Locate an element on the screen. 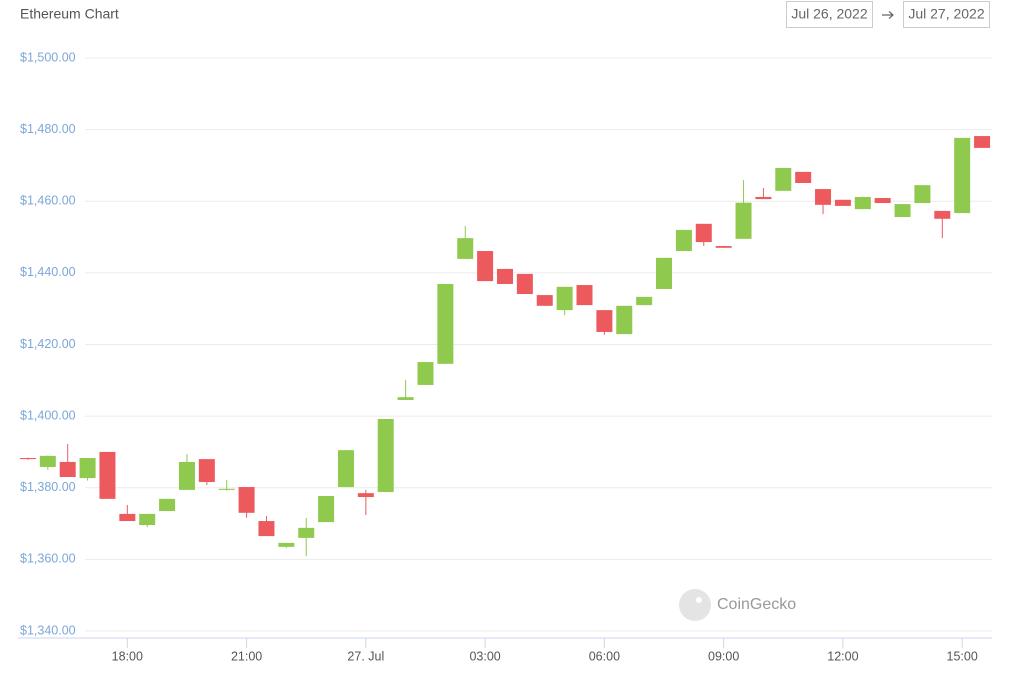  x-tick-label: 18:00 is located at coordinates (127, 656).